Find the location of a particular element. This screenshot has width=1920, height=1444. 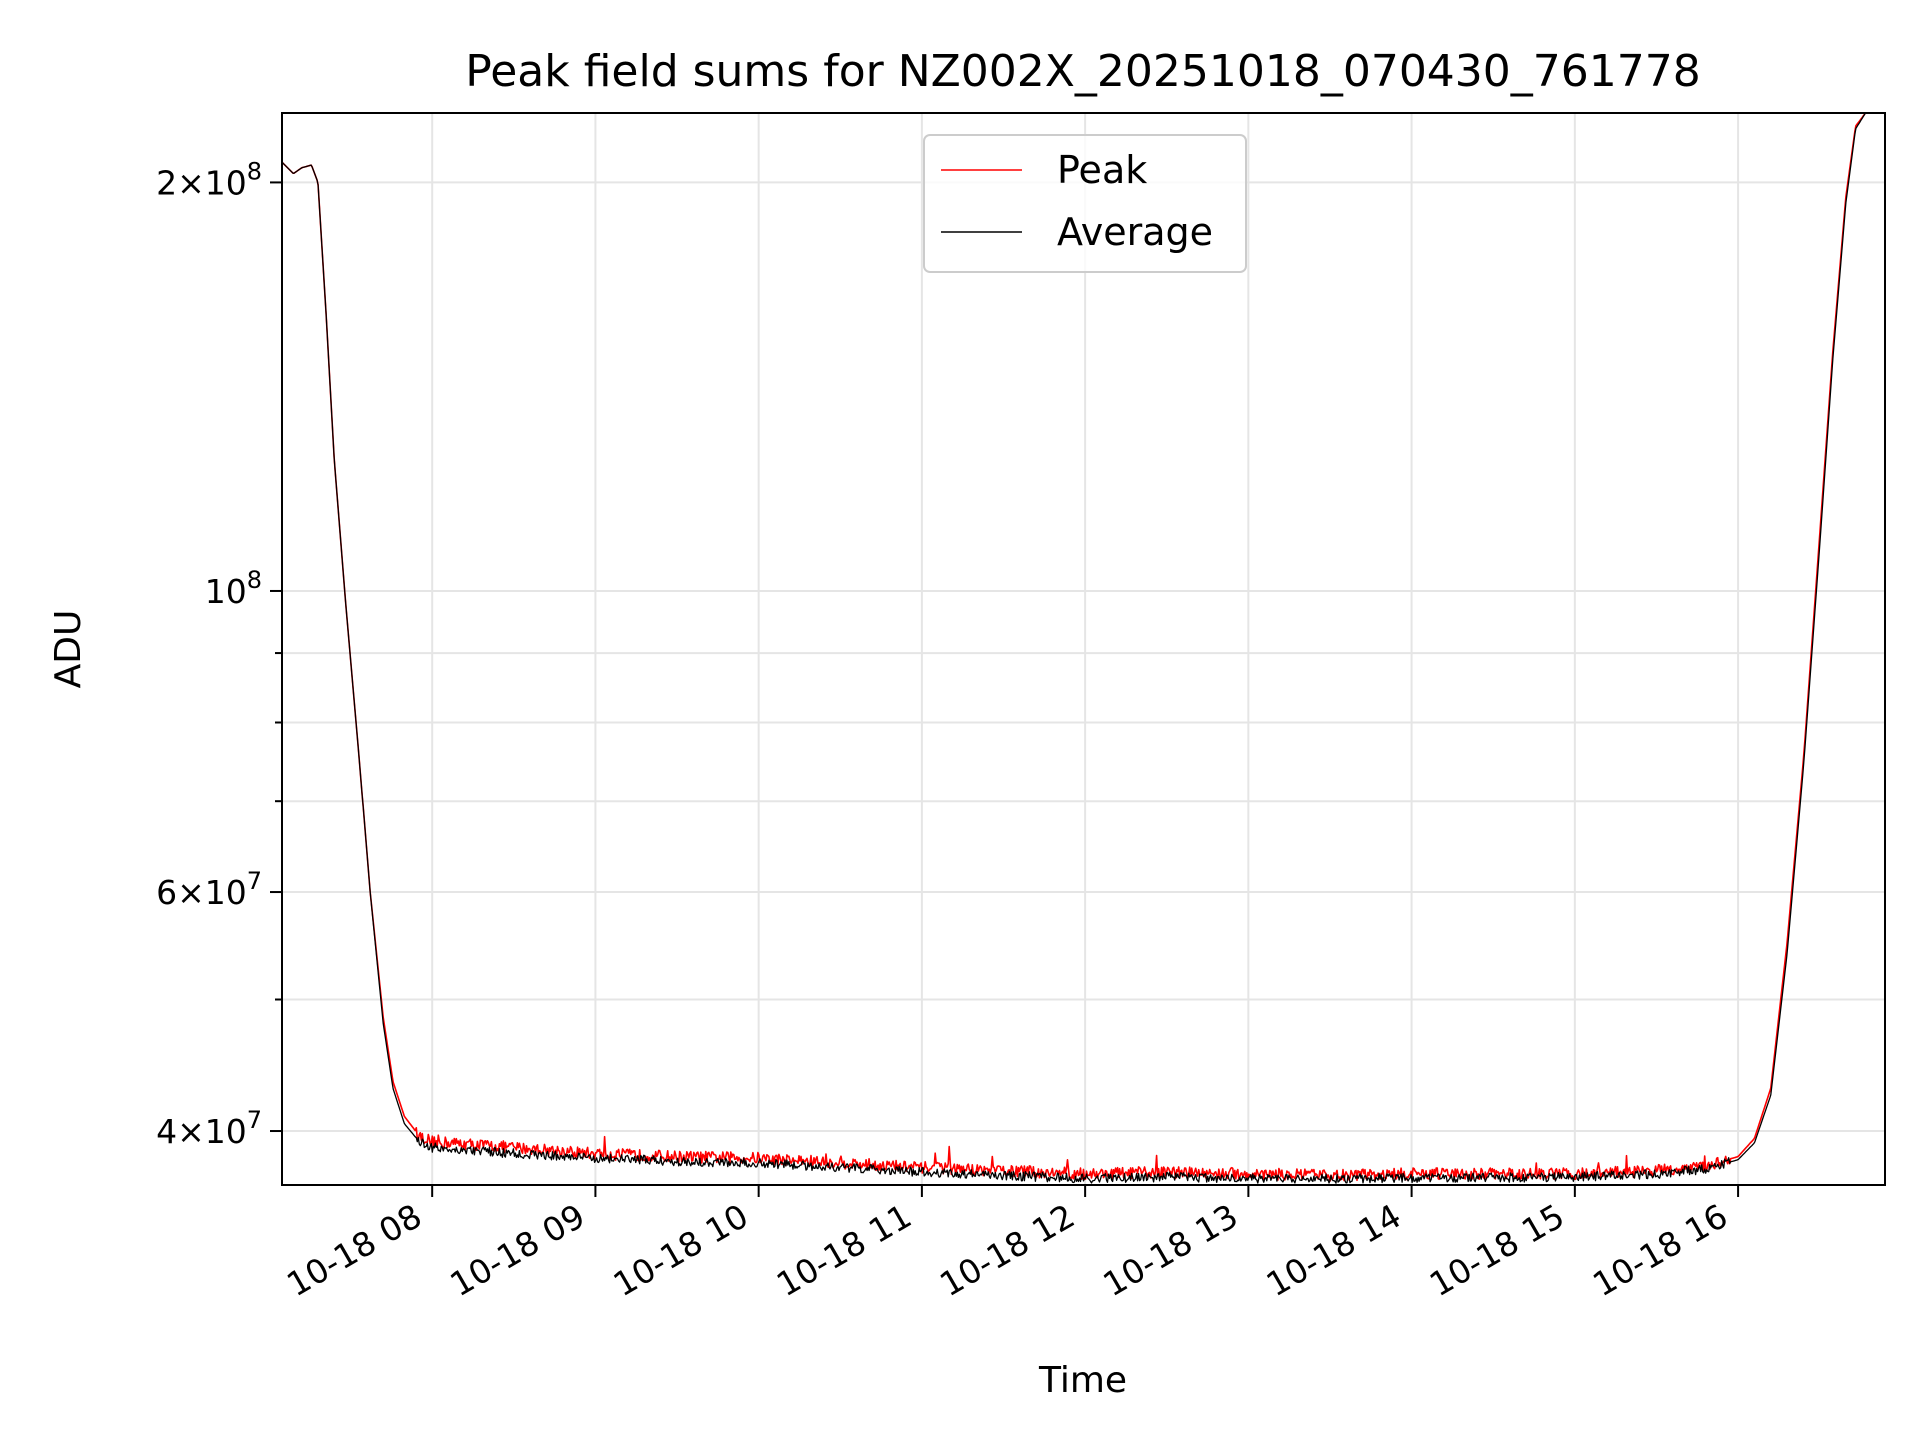

y-tick-label: 4×107 is located at coordinates (209, 1128).